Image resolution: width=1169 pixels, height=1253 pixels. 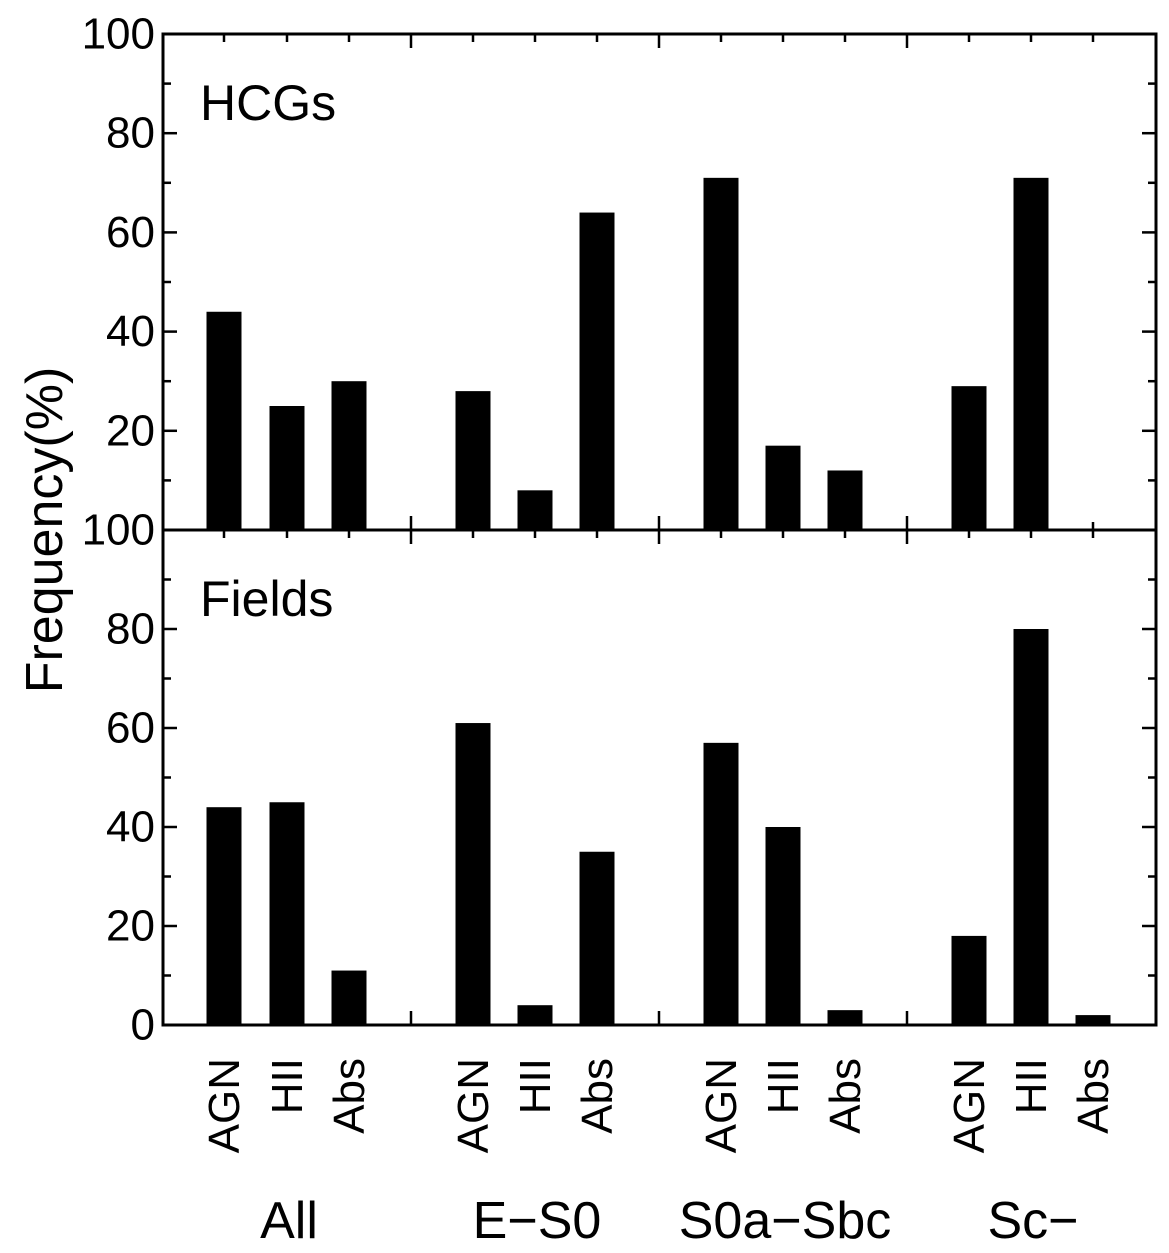 What do you see at coordinates (118, 530) in the screenshot?
I see `ytick-label-fields-100: 100` at bounding box center [118, 530].